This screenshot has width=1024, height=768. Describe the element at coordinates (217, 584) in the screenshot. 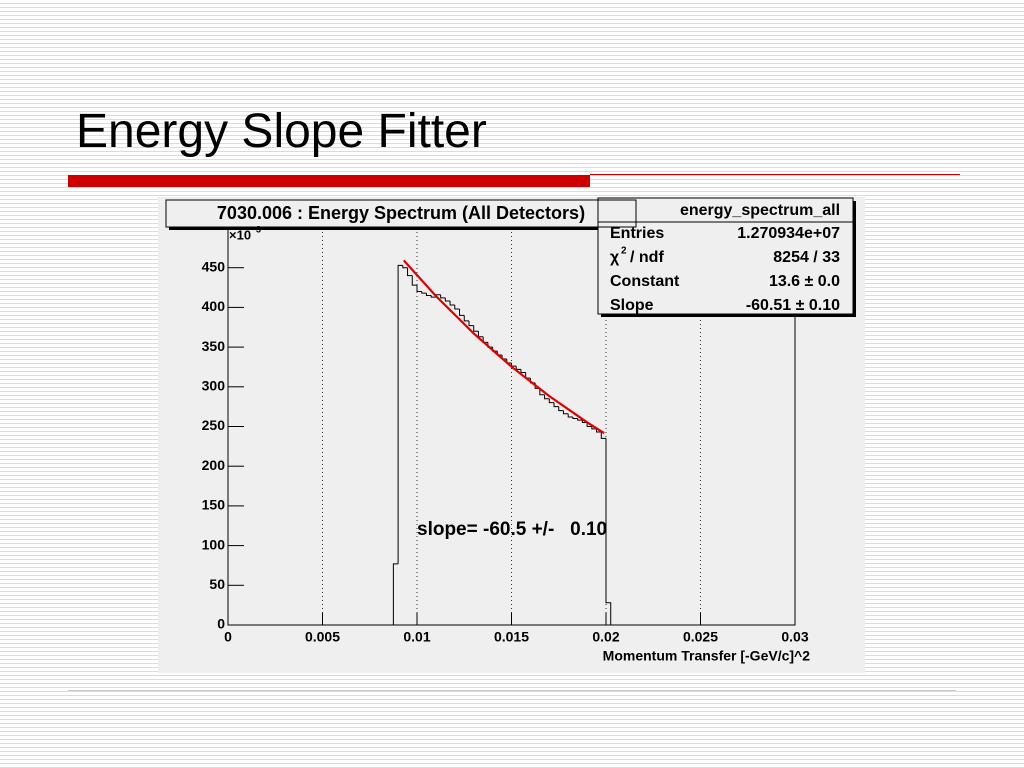

I see `y-tick-label: 50` at that location.